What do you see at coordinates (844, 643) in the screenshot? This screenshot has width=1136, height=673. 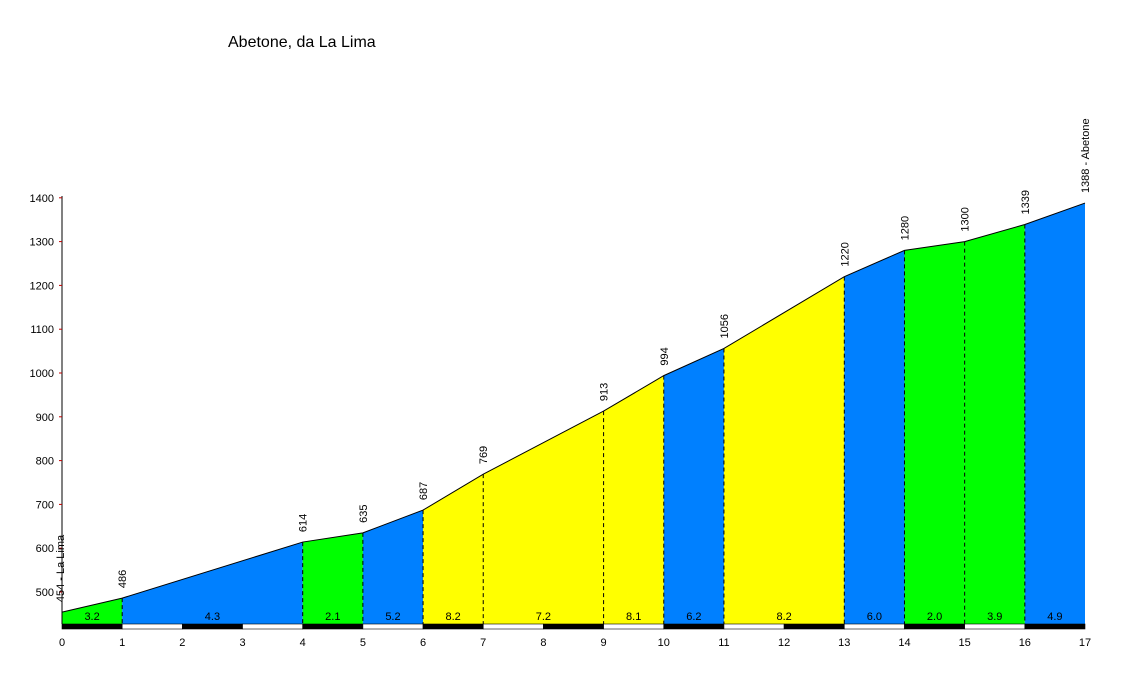 I see `x-tick-label: 13` at bounding box center [844, 643].